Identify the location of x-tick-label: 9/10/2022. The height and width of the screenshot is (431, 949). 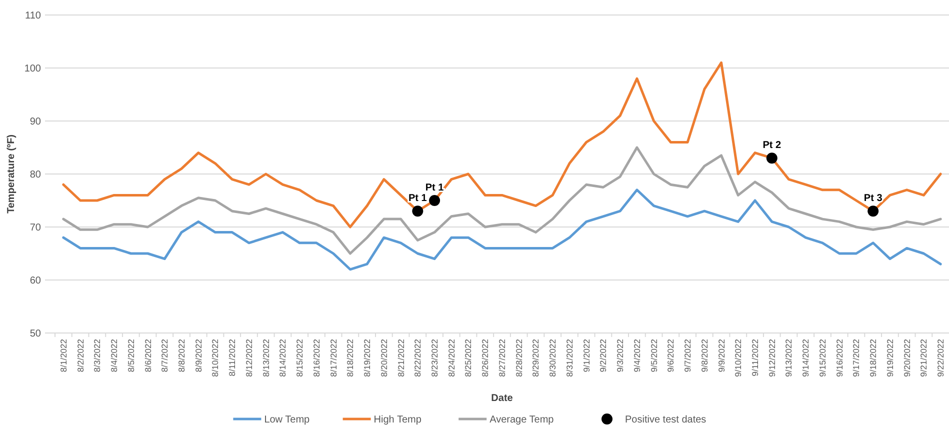
(738, 357).